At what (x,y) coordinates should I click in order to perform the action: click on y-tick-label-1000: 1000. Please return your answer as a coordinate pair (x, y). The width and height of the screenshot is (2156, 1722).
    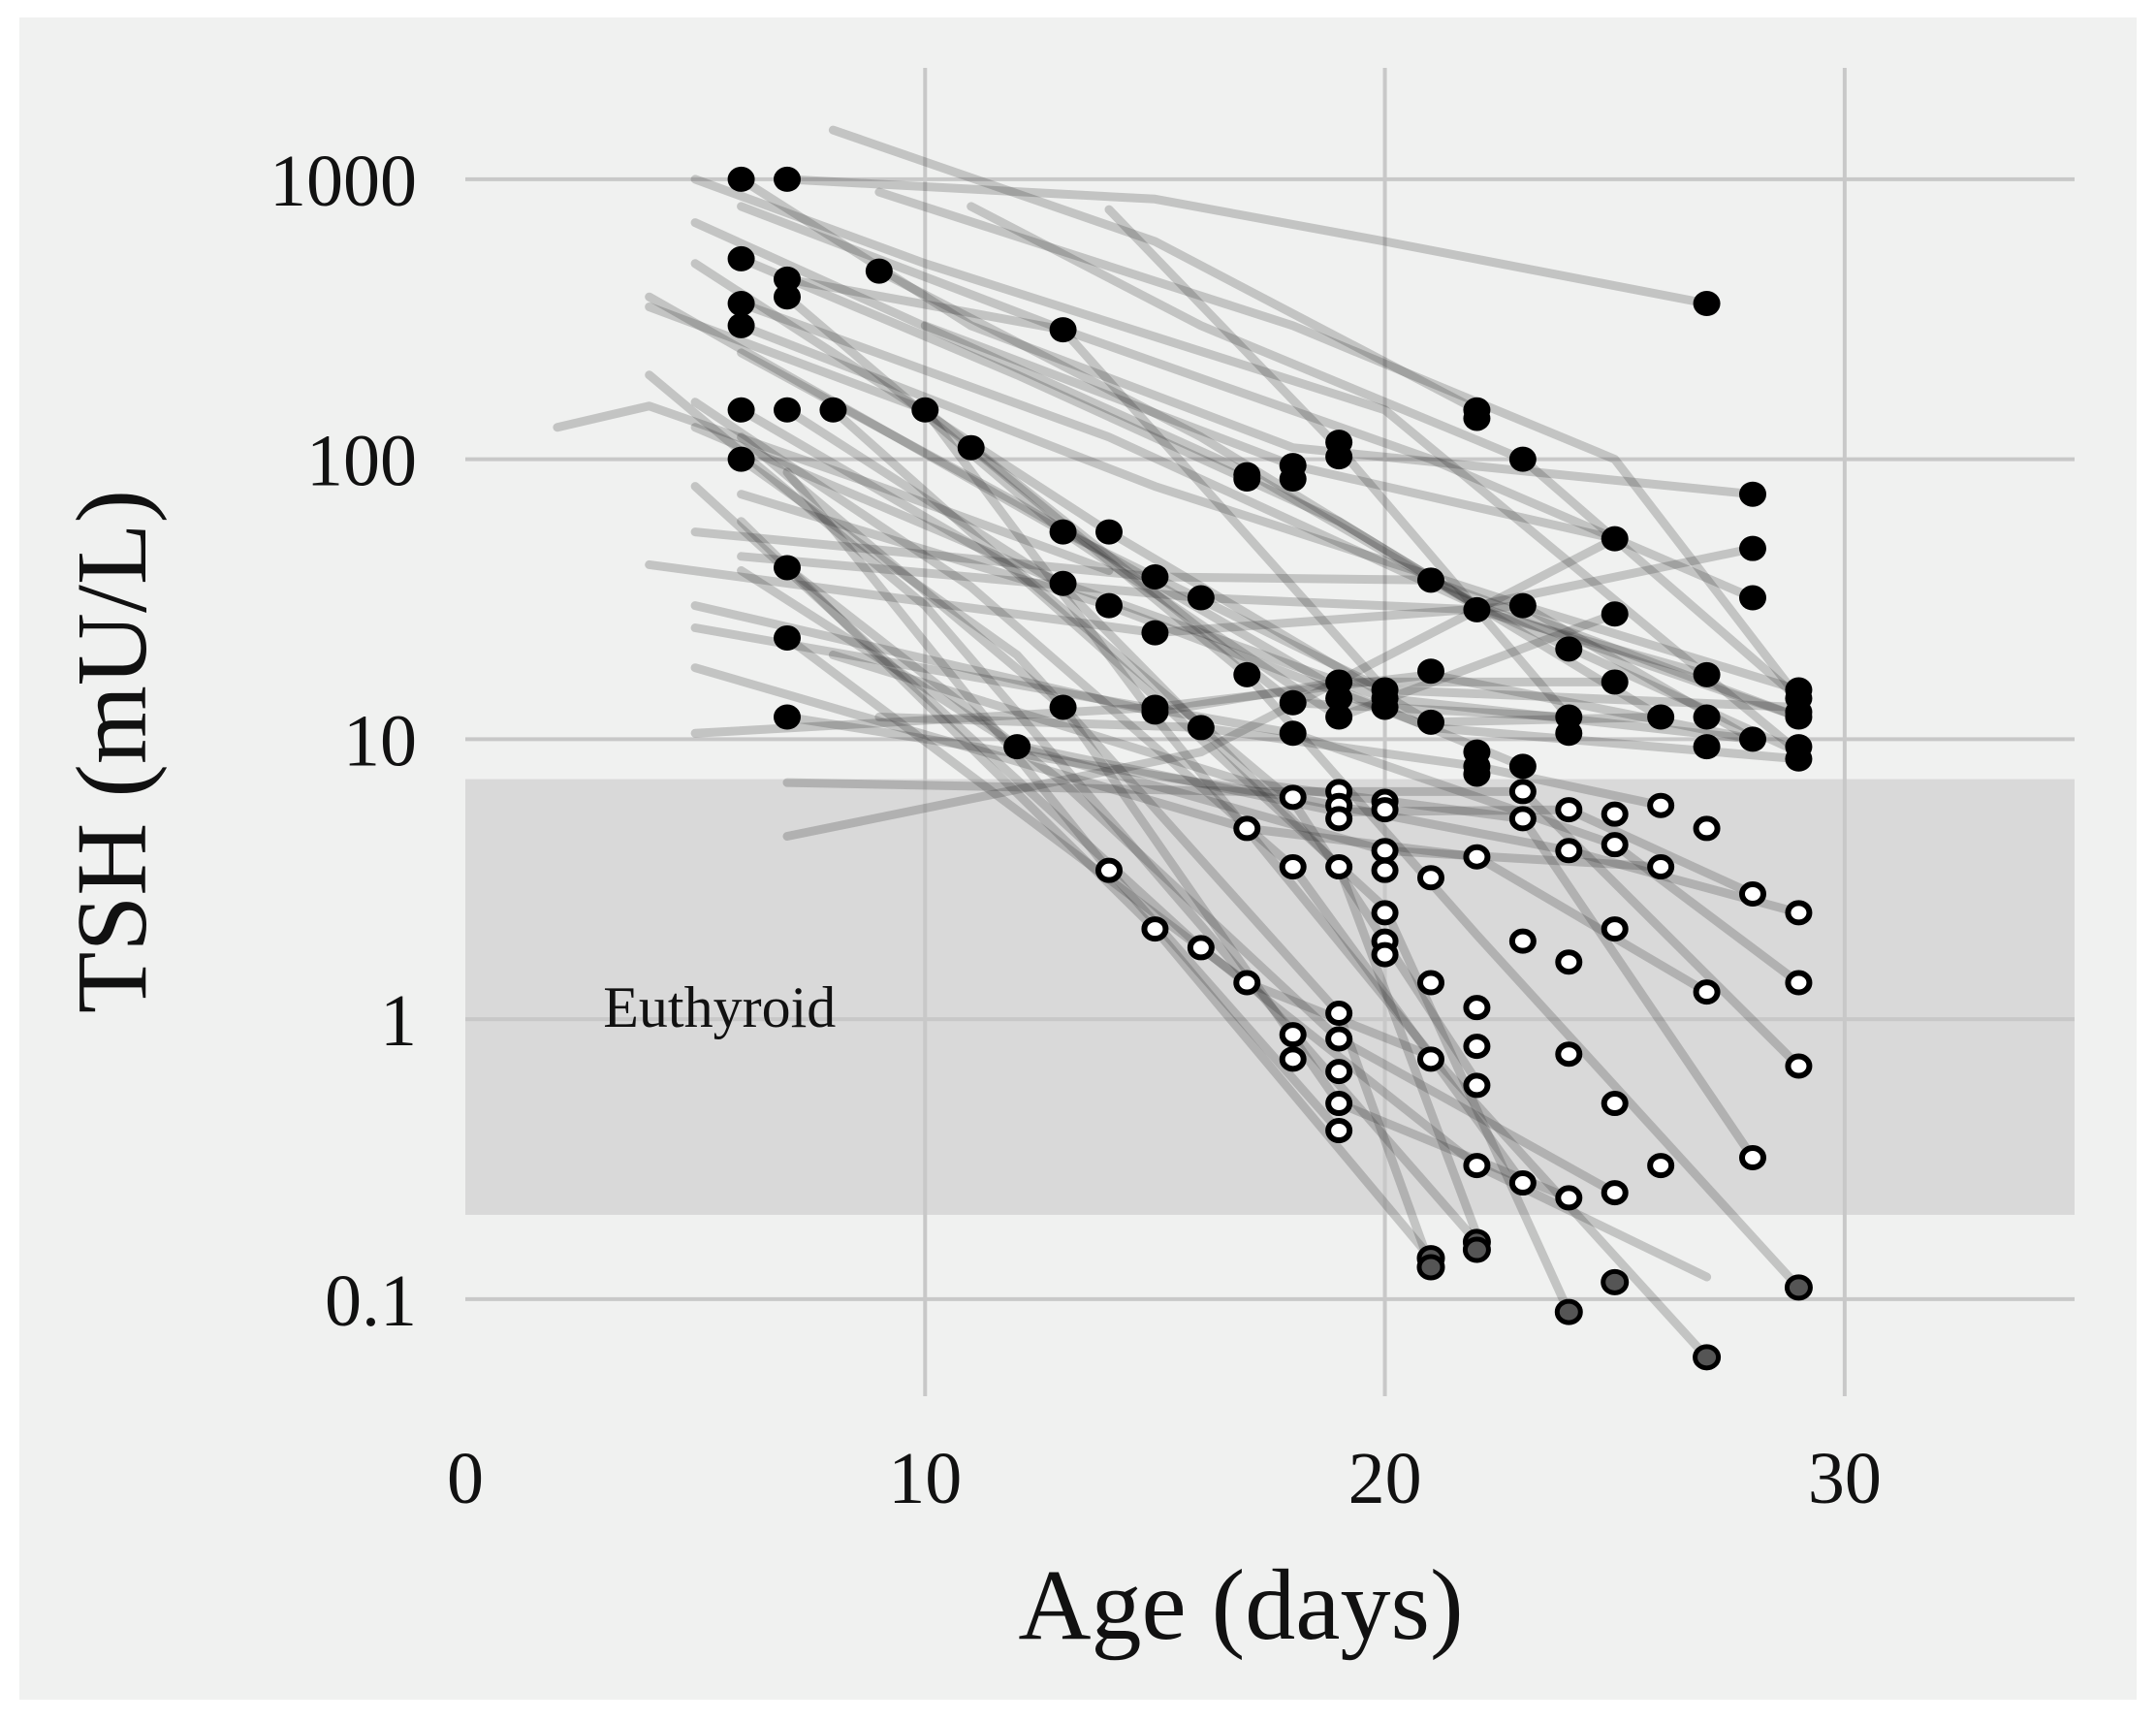
    Looking at the image, I should click on (343, 181).